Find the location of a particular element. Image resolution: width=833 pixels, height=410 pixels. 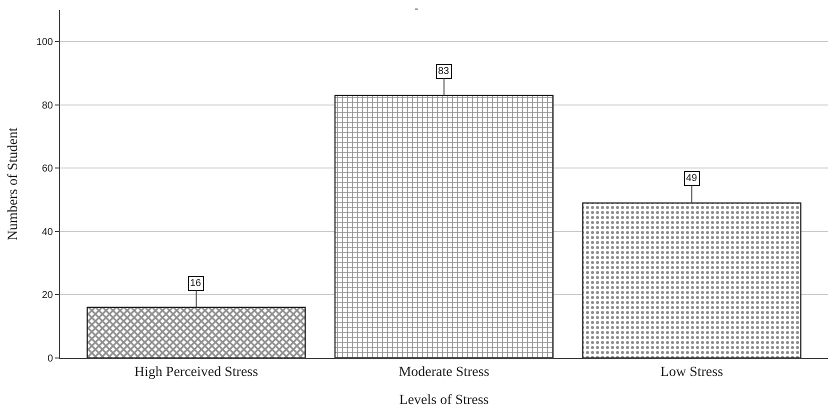

chart-title: - is located at coordinates (416, 8).